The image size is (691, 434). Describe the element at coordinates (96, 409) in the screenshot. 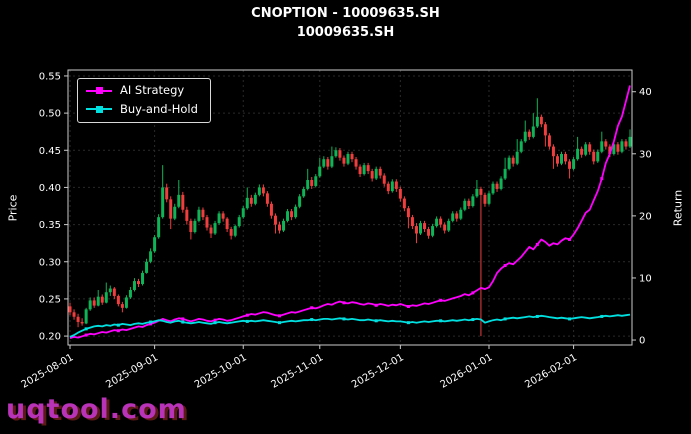

I see `watermark: uqtool.com` at that location.